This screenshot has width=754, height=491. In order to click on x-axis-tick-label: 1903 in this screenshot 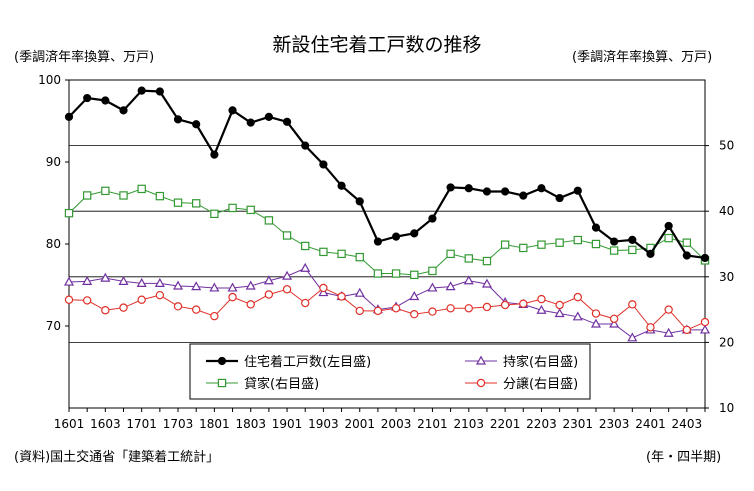, I will do `click(323, 424)`.